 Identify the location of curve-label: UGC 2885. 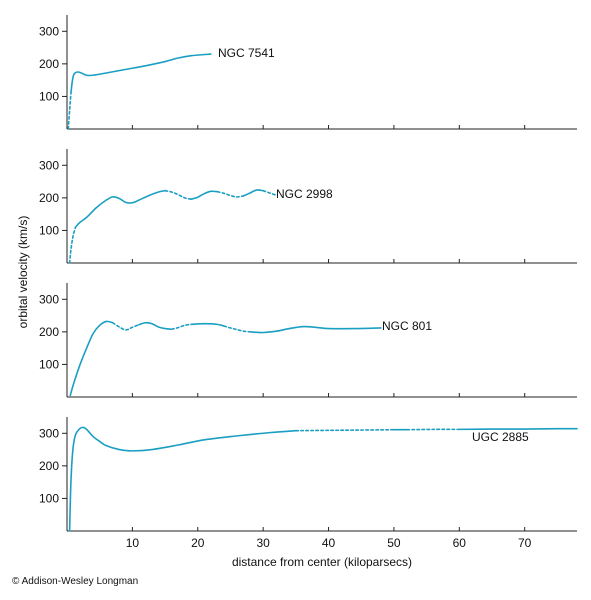
(500, 437).